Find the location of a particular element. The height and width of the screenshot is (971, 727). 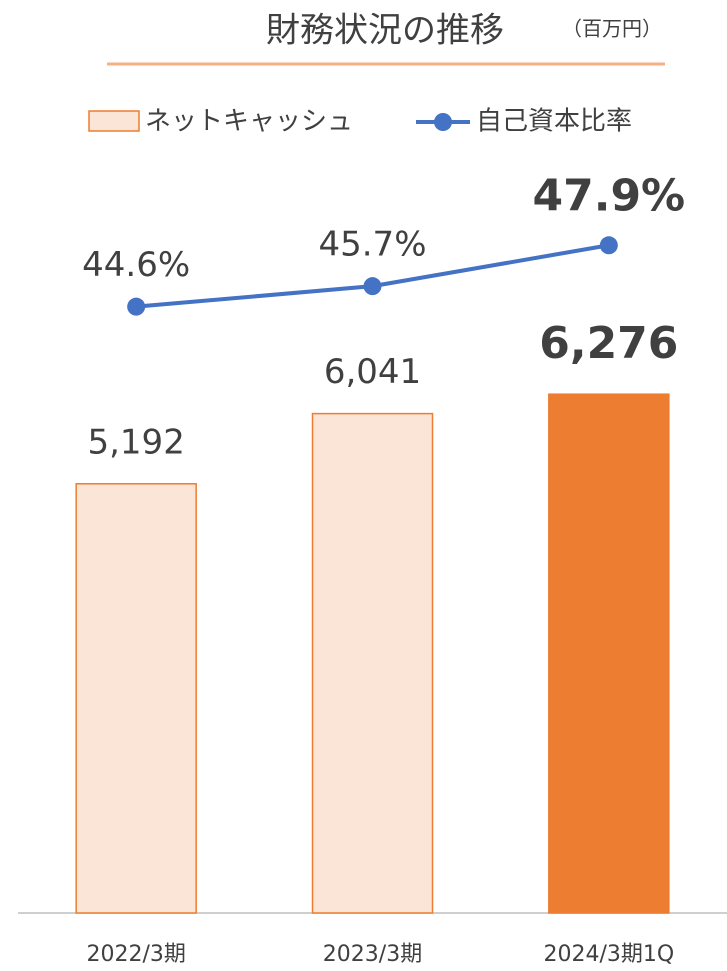

legend-label: 自己資本比率 is located at coordinates (554, 122).